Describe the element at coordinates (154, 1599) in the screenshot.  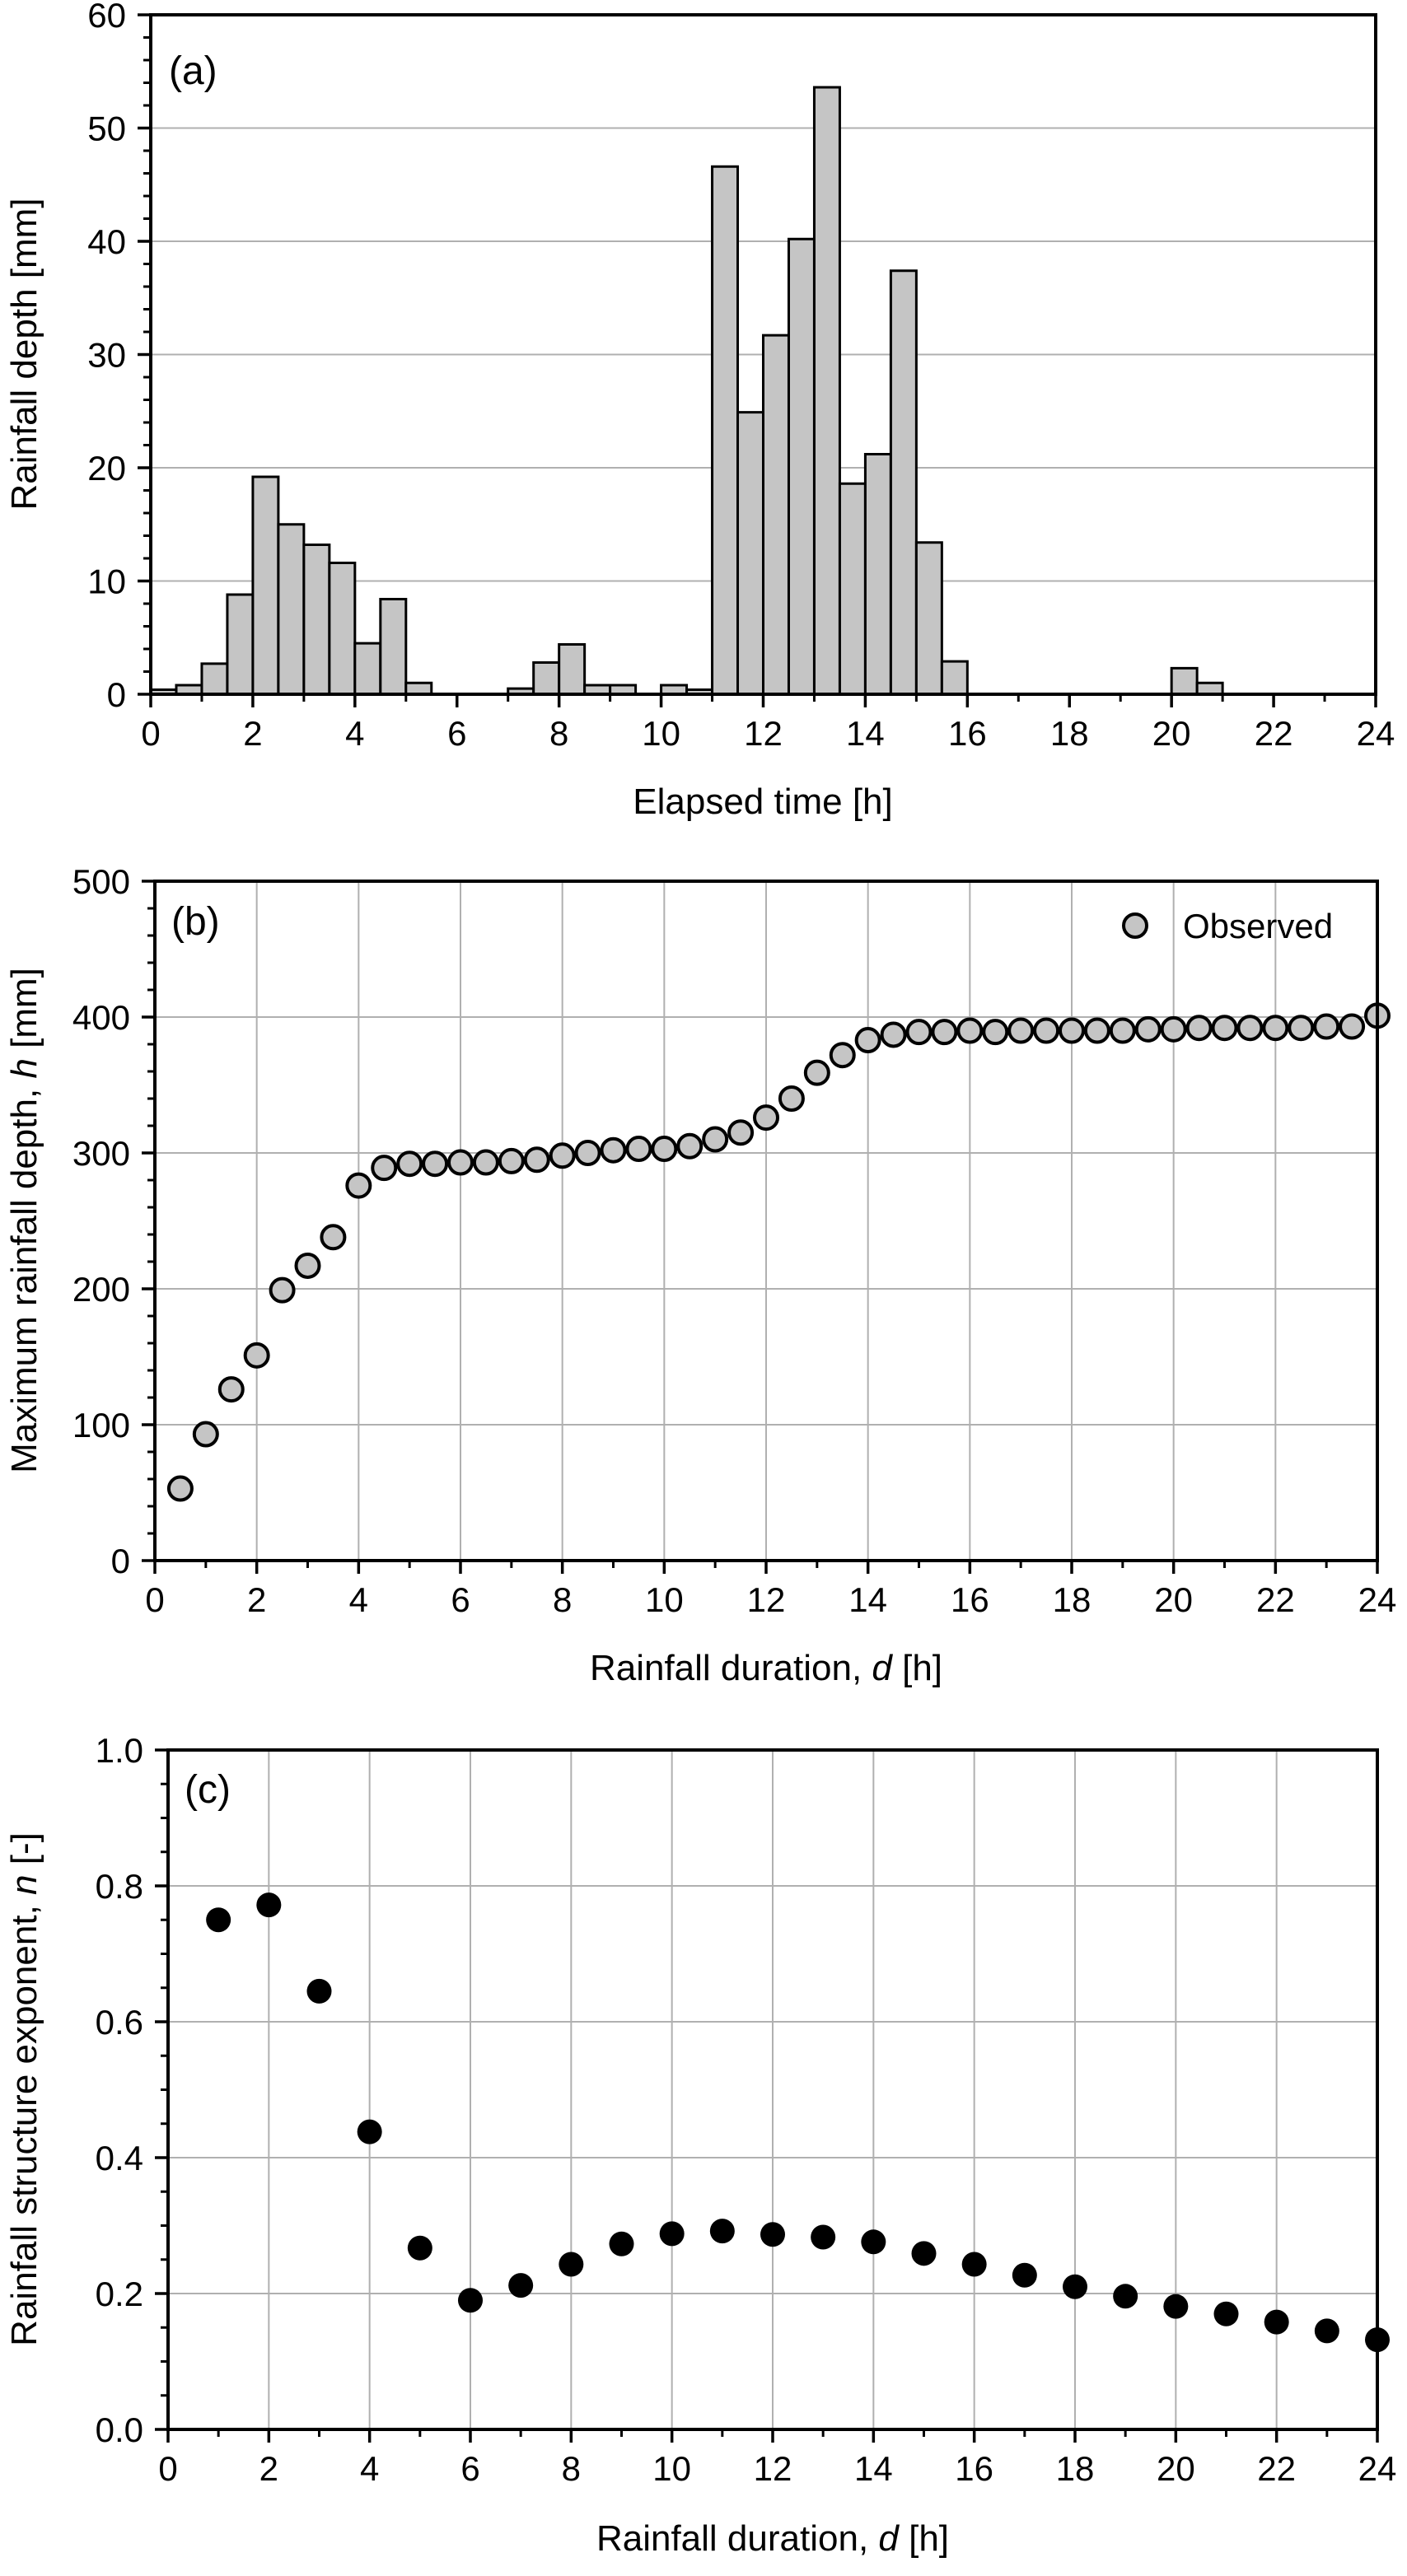
I see `x-tick-label: 0` at that location.